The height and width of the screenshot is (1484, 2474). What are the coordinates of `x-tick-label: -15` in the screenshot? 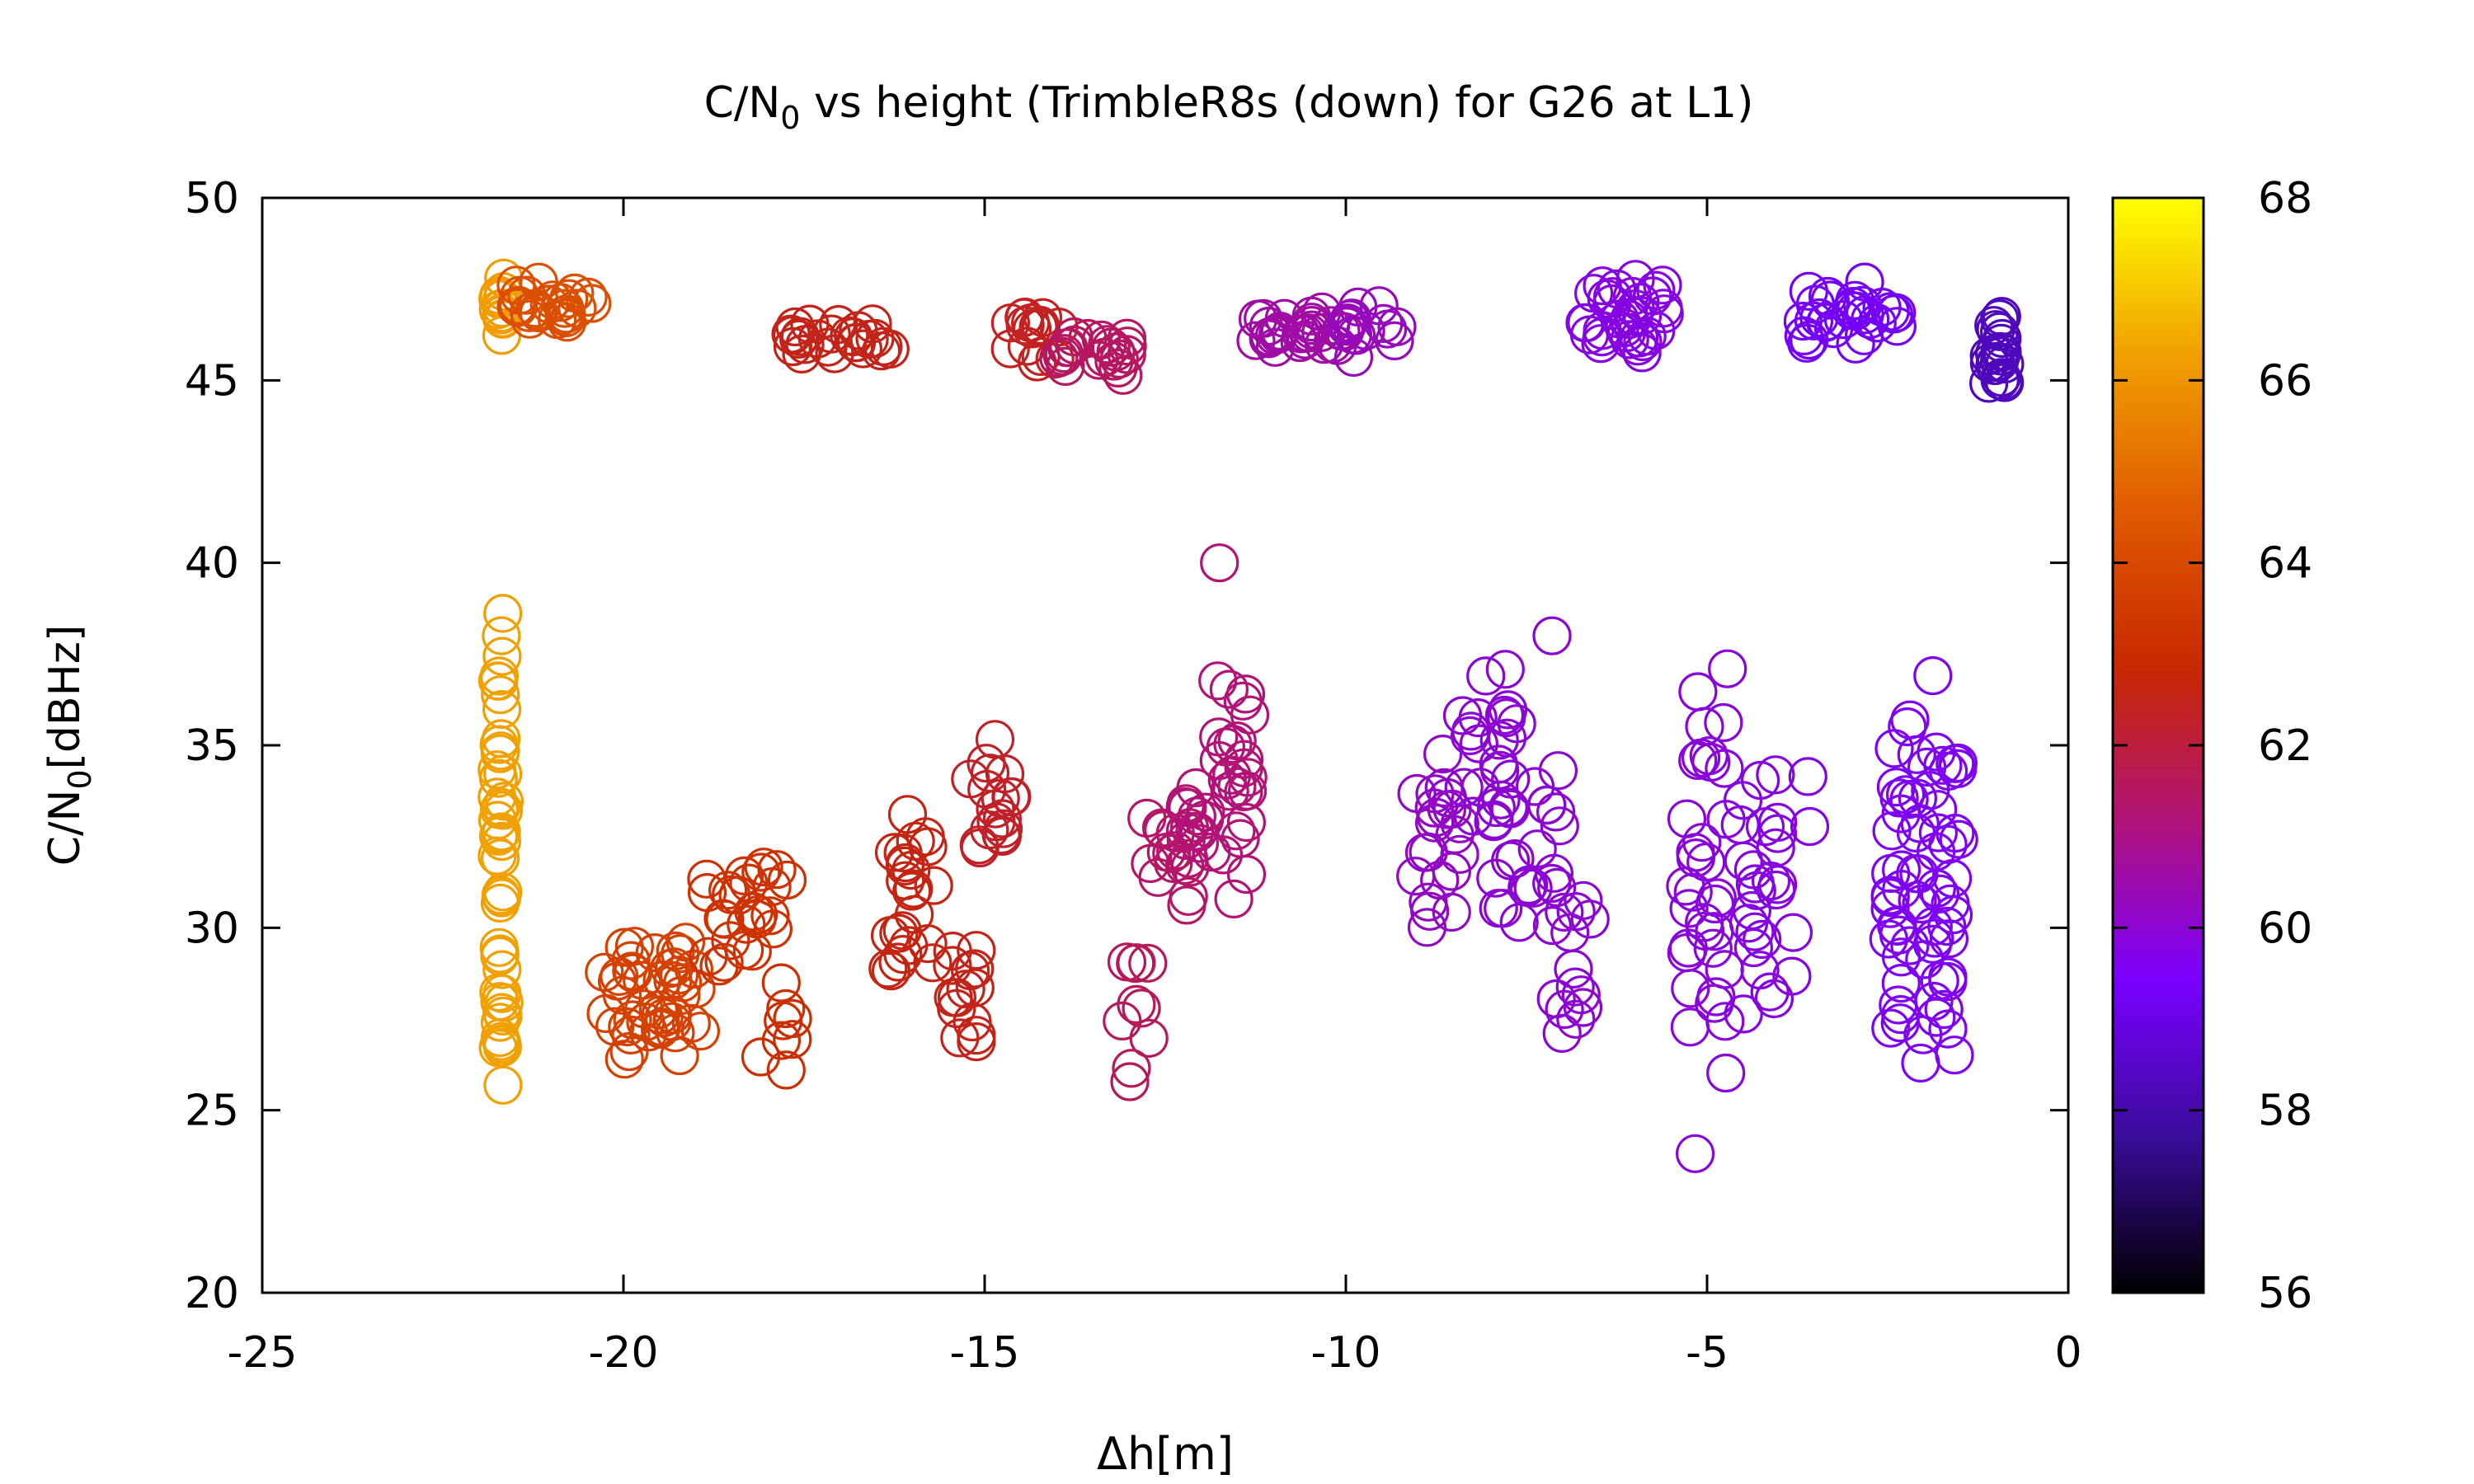 It's located at (985, 1353).